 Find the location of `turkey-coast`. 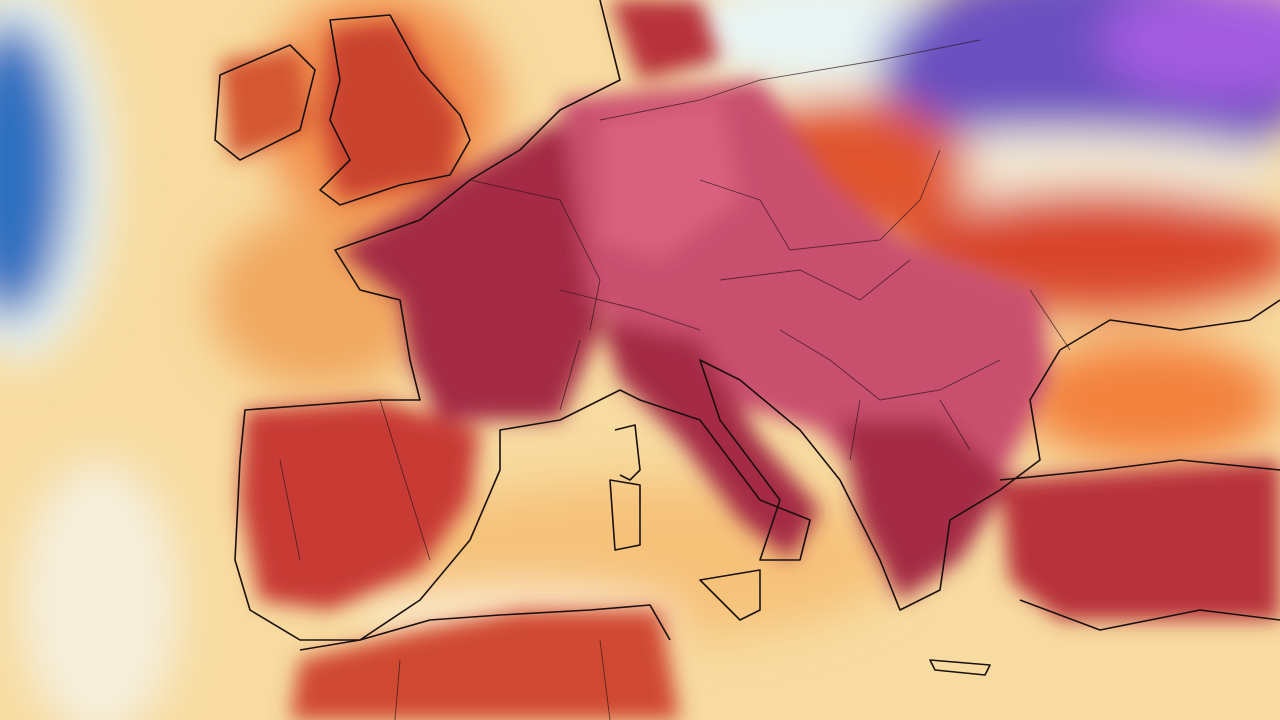

turkey-coast is located at coordinates (1139, 545).